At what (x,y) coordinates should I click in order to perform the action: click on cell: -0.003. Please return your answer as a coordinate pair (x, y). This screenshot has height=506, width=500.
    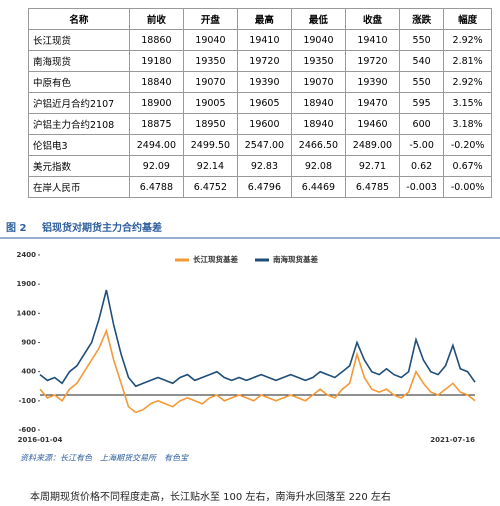
    Looking at the image, I should click on (421, 187).